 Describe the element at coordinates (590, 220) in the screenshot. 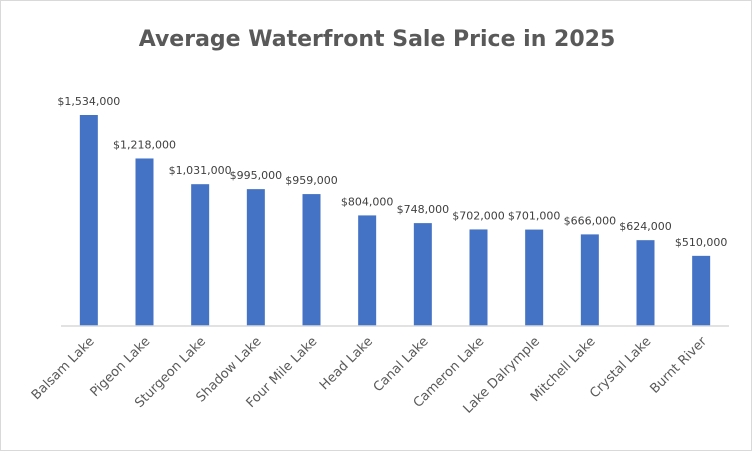

I see `data-label: $666,000` at that location.